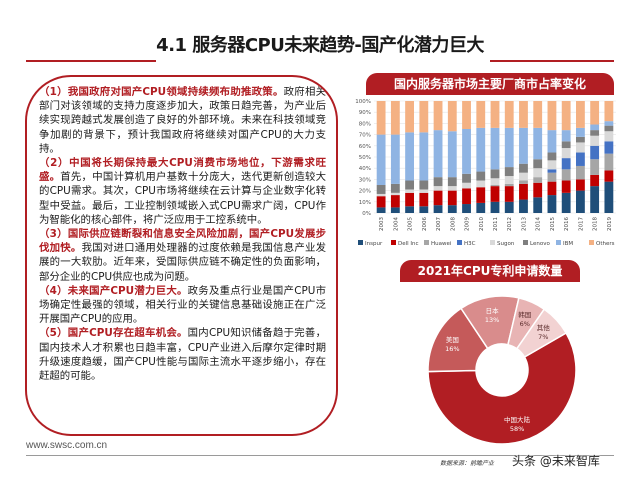  I want to click on paragraph-heading: （2）中国将长期保持最大CPU消费市场地位，下游需求旺盛。, so click(182, 170).